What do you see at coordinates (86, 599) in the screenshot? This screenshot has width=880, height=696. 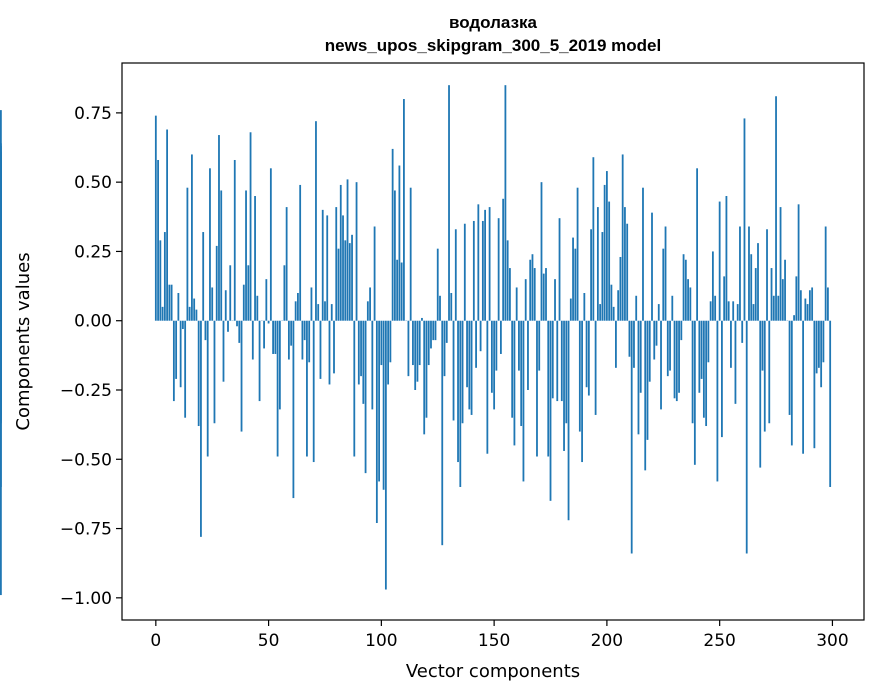 I see `y-tick-label: −1.00` at bounding box center [86, 599].